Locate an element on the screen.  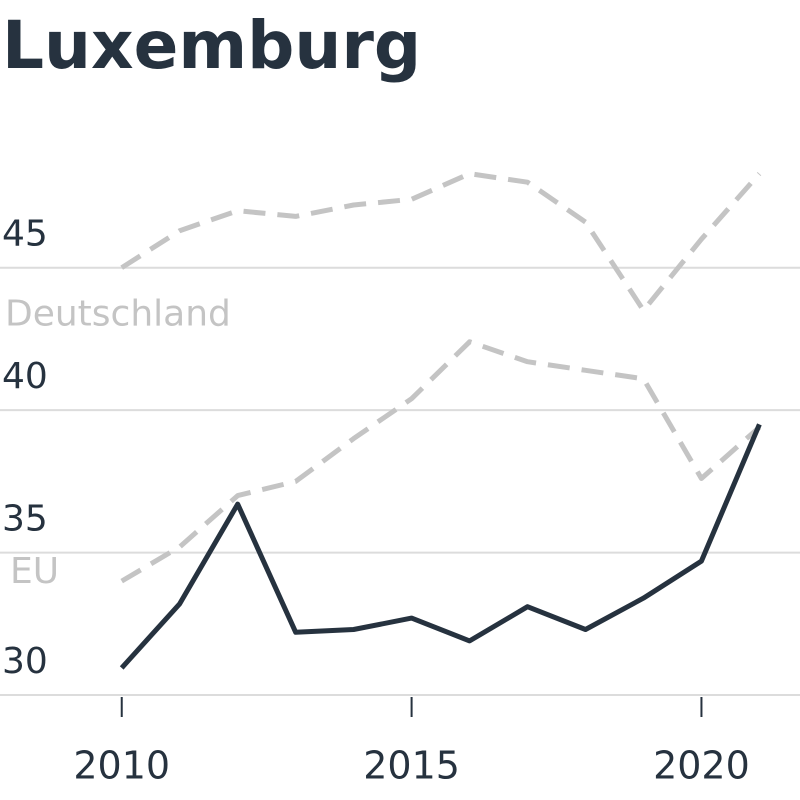
series-label: Deutschland is located at coordinates (118, 314).